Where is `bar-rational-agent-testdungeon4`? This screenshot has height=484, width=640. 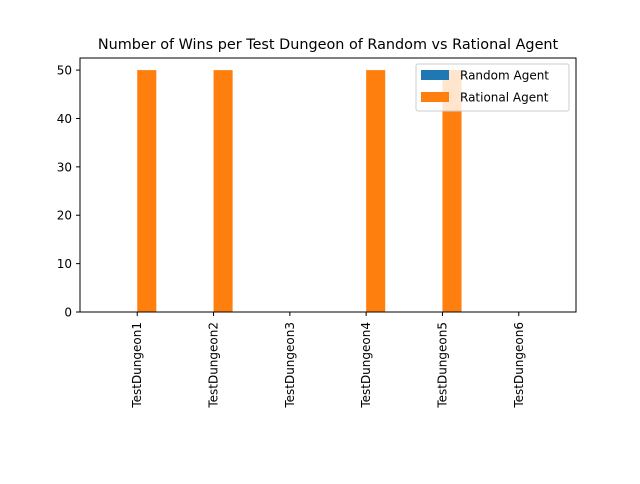
bar-rational-agent-testdungeon4 is located at coordinates (376, 191).